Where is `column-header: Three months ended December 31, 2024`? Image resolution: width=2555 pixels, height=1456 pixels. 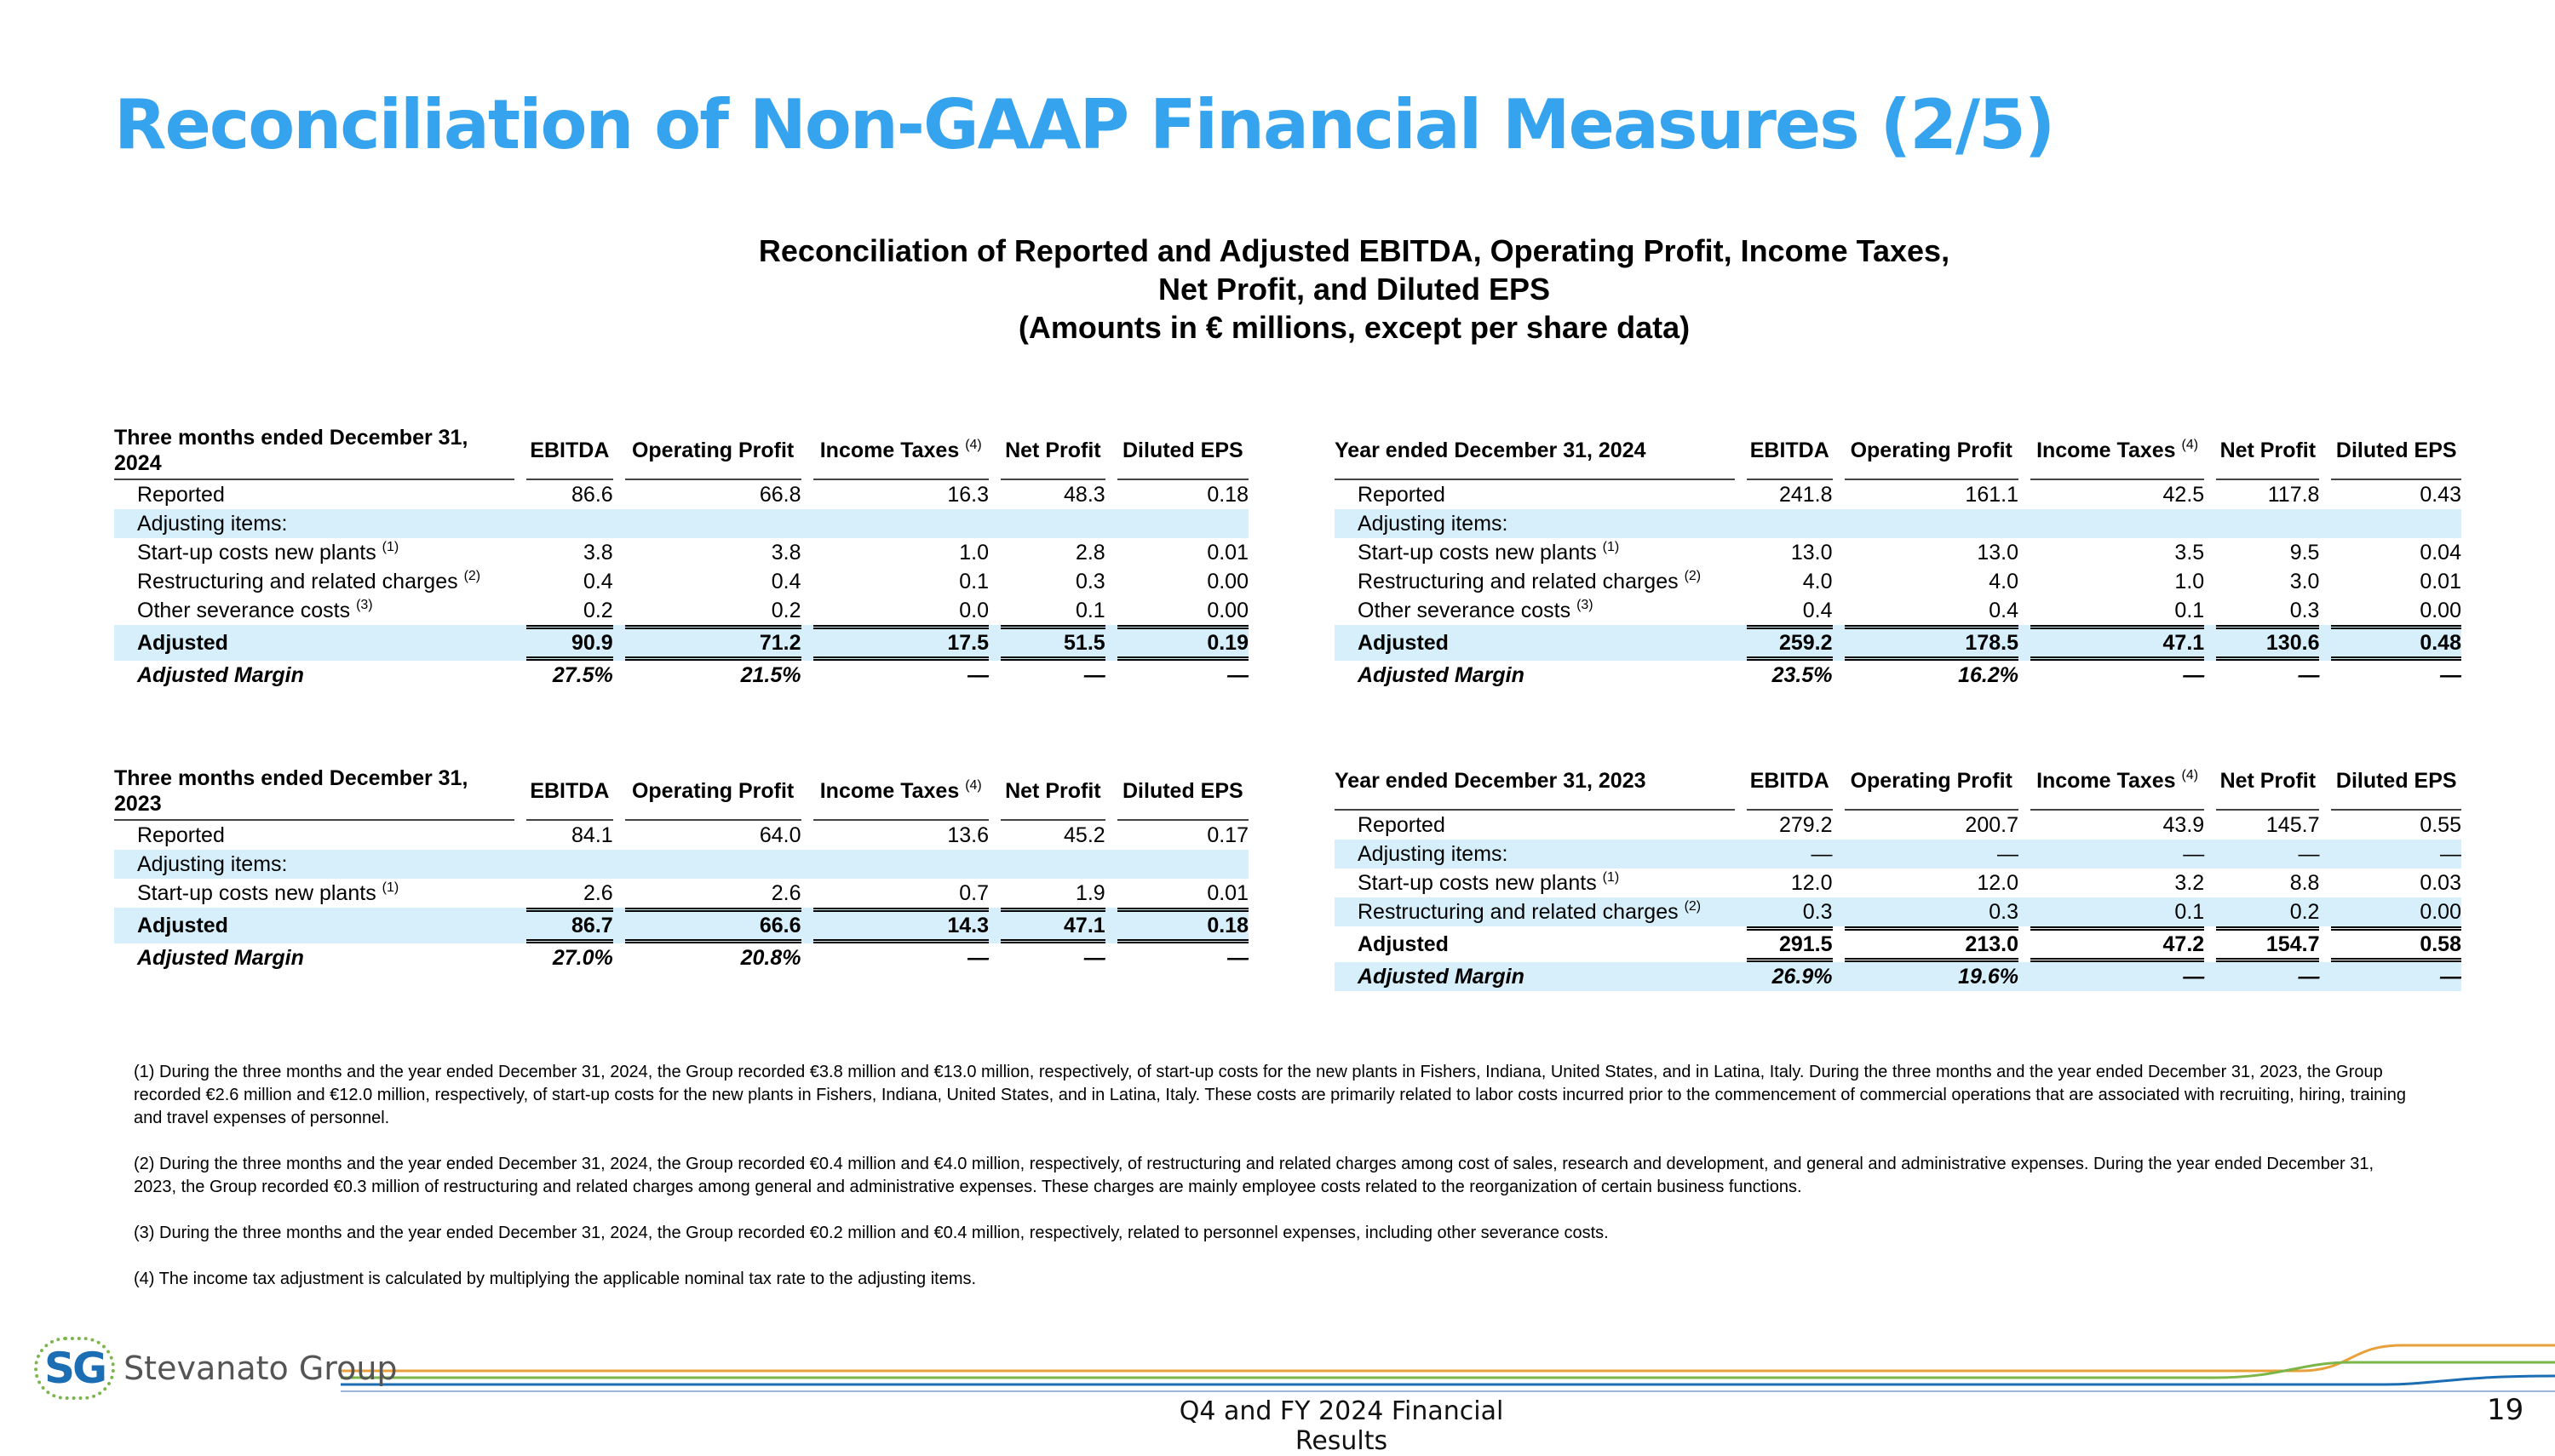
column-header: Three months ended December 31, 2024 is located at coordinates (314, 452).